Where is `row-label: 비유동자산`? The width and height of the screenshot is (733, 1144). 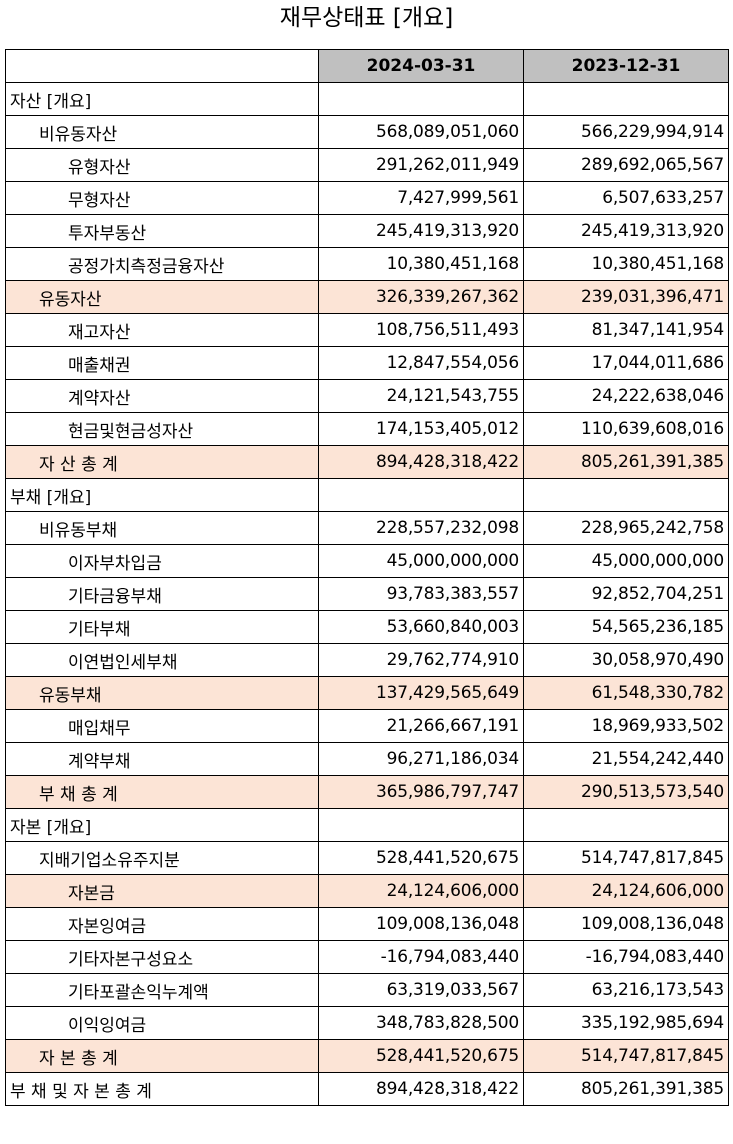
row-label: 비유동자산 is located at coordinates (162, 132).